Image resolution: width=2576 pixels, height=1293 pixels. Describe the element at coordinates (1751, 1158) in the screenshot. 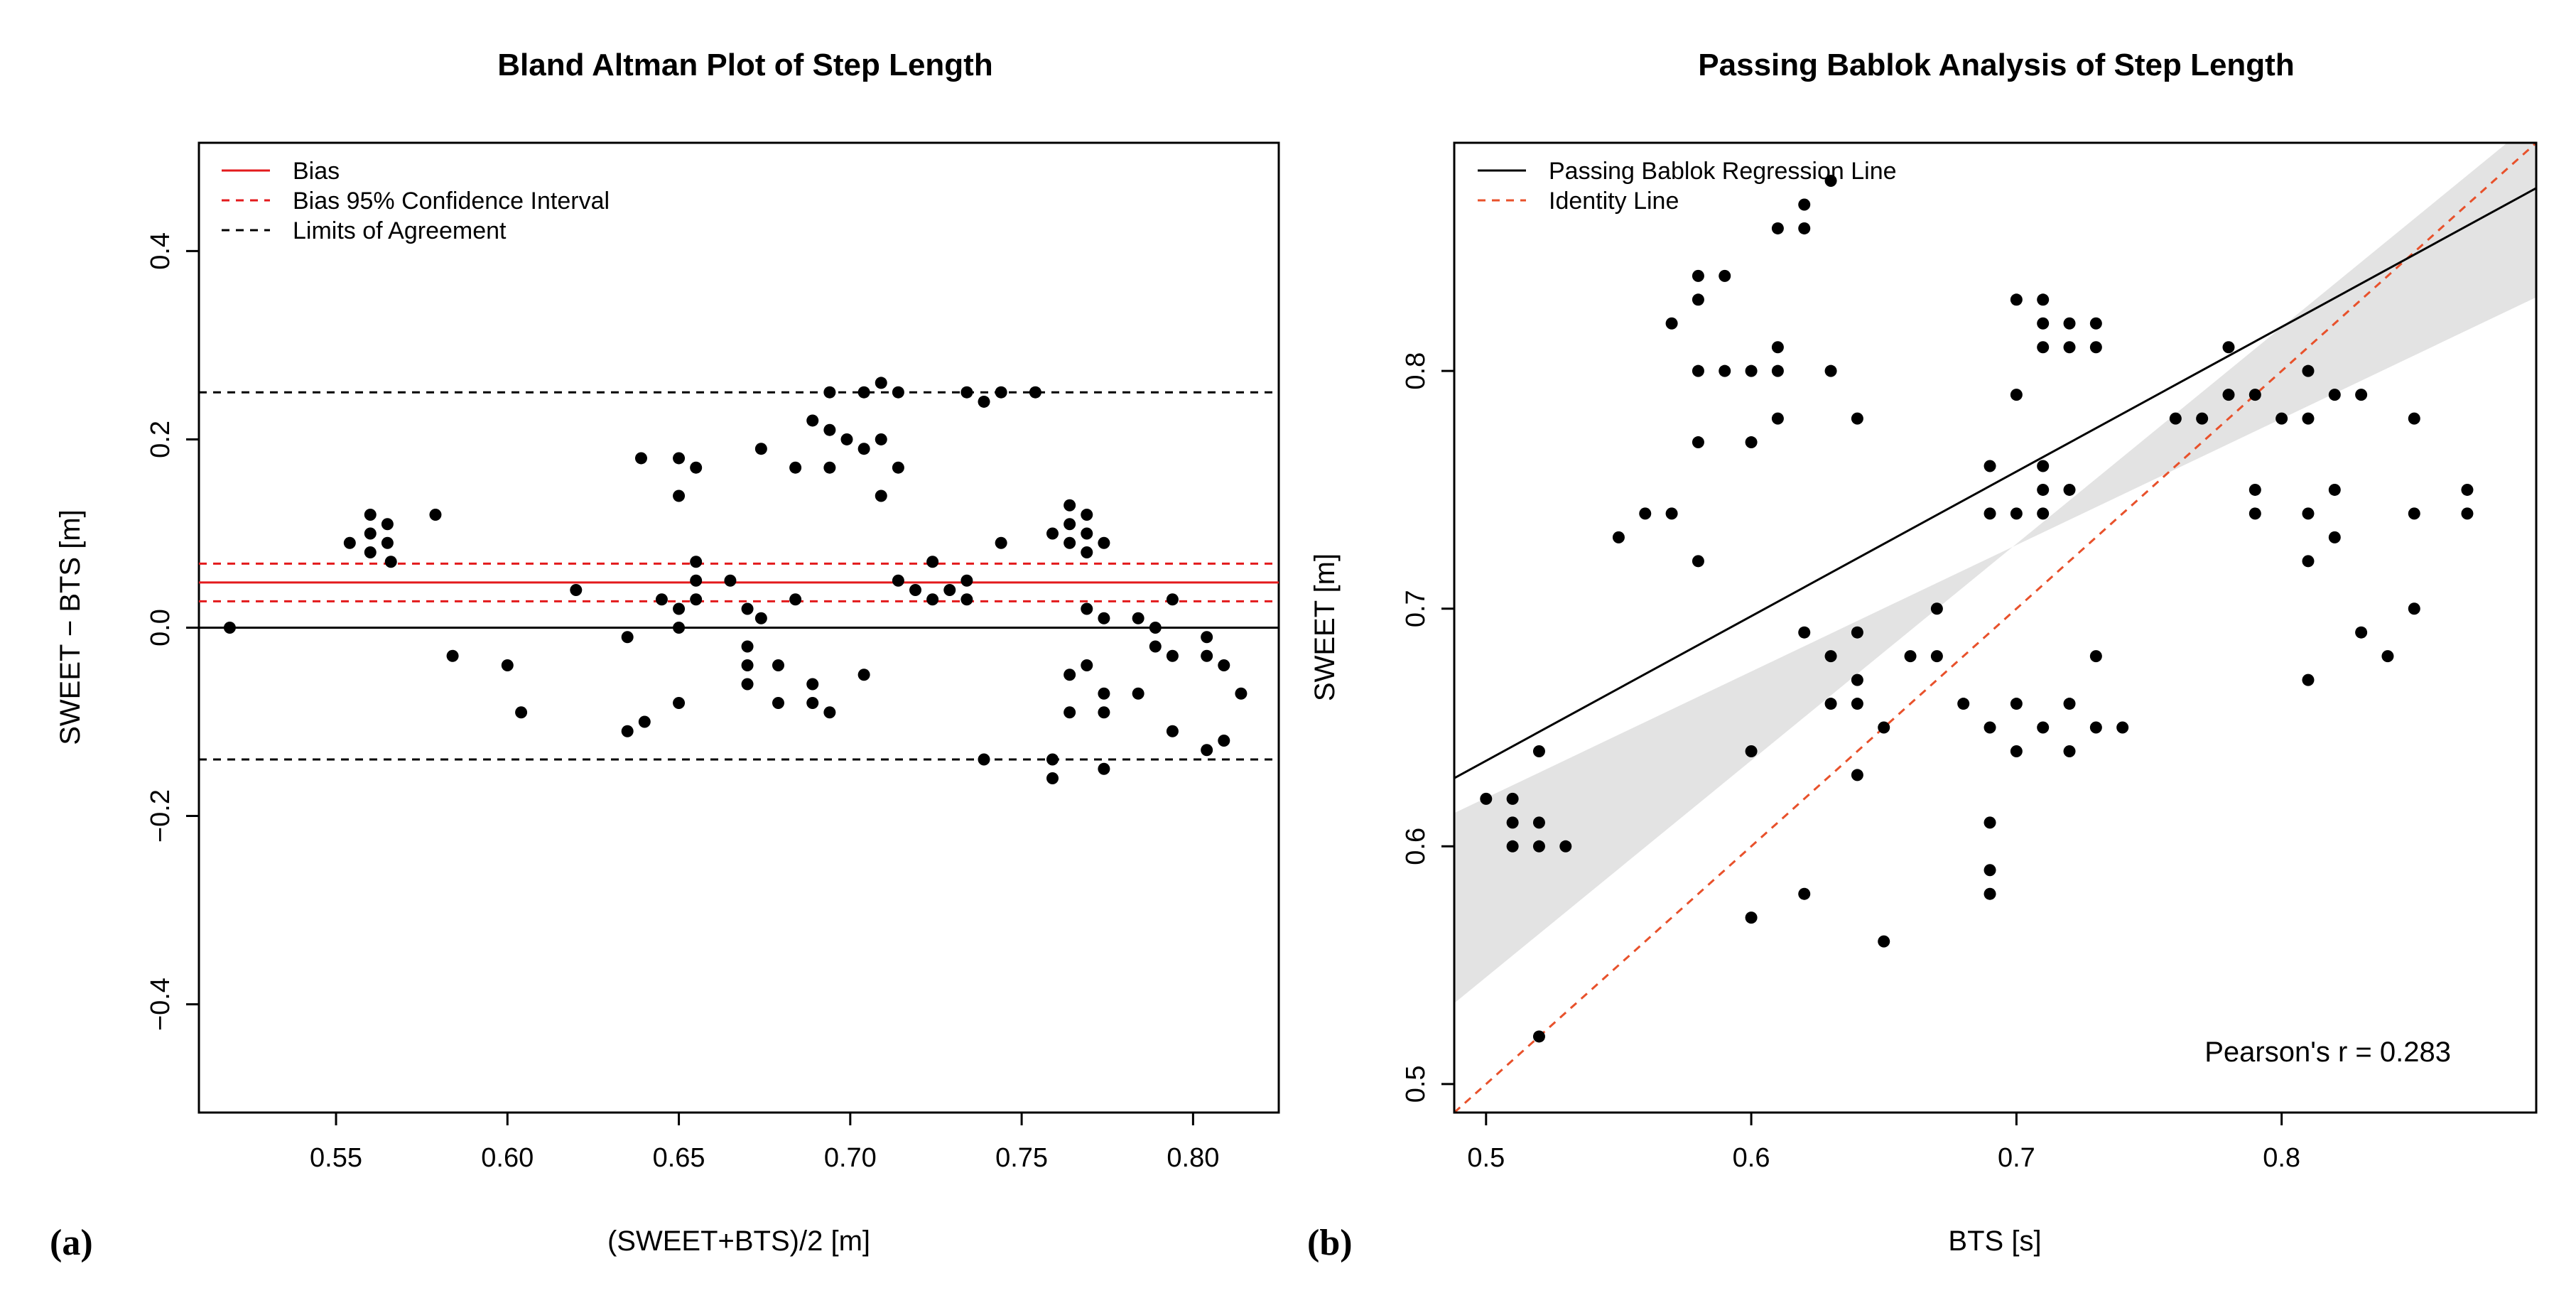

I see `x-tick-label: 0.6` at that location.